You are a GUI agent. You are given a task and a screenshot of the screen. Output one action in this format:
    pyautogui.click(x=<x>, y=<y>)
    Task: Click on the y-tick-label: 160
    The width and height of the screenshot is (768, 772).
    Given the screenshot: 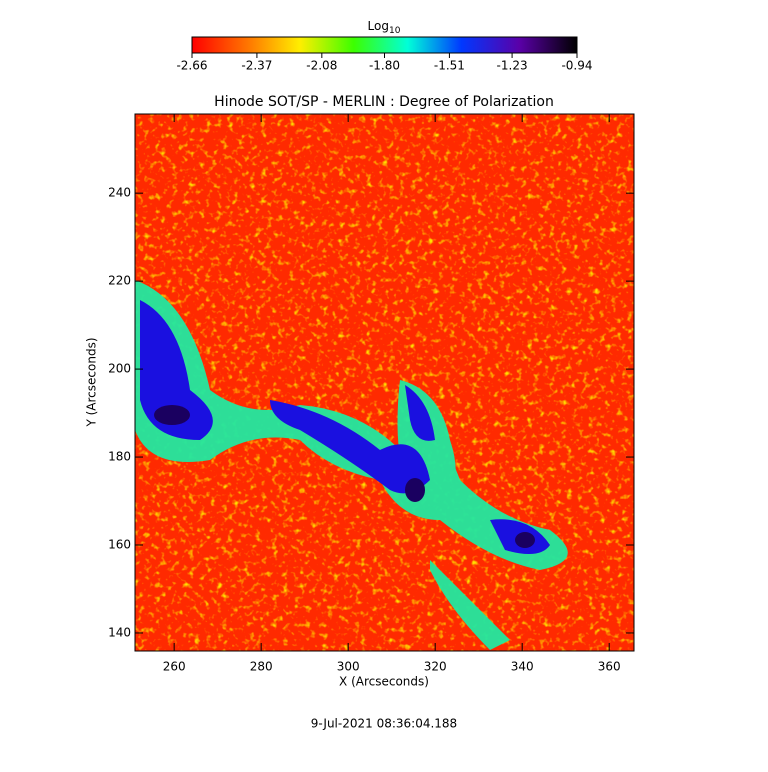 What is the action you would take?
    pyautogui.click(x=119, y=545)
    